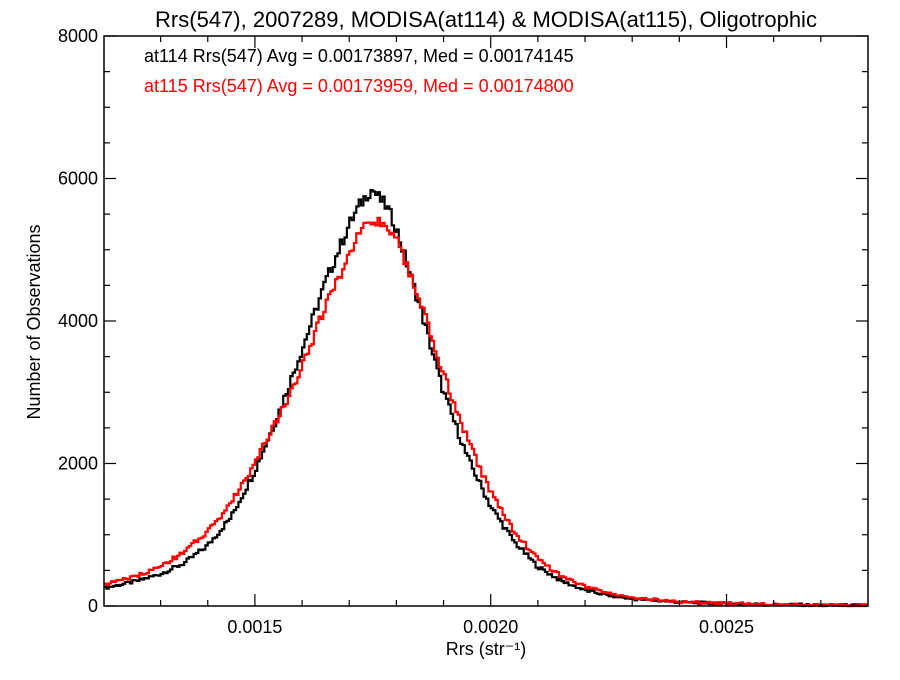 The width and height of the screenshot is (900, 680). What do you see at coordinates (78, 321) in the screenshot?
I see `y-tick-label-2: 4000` at bounding box center [78, 321].